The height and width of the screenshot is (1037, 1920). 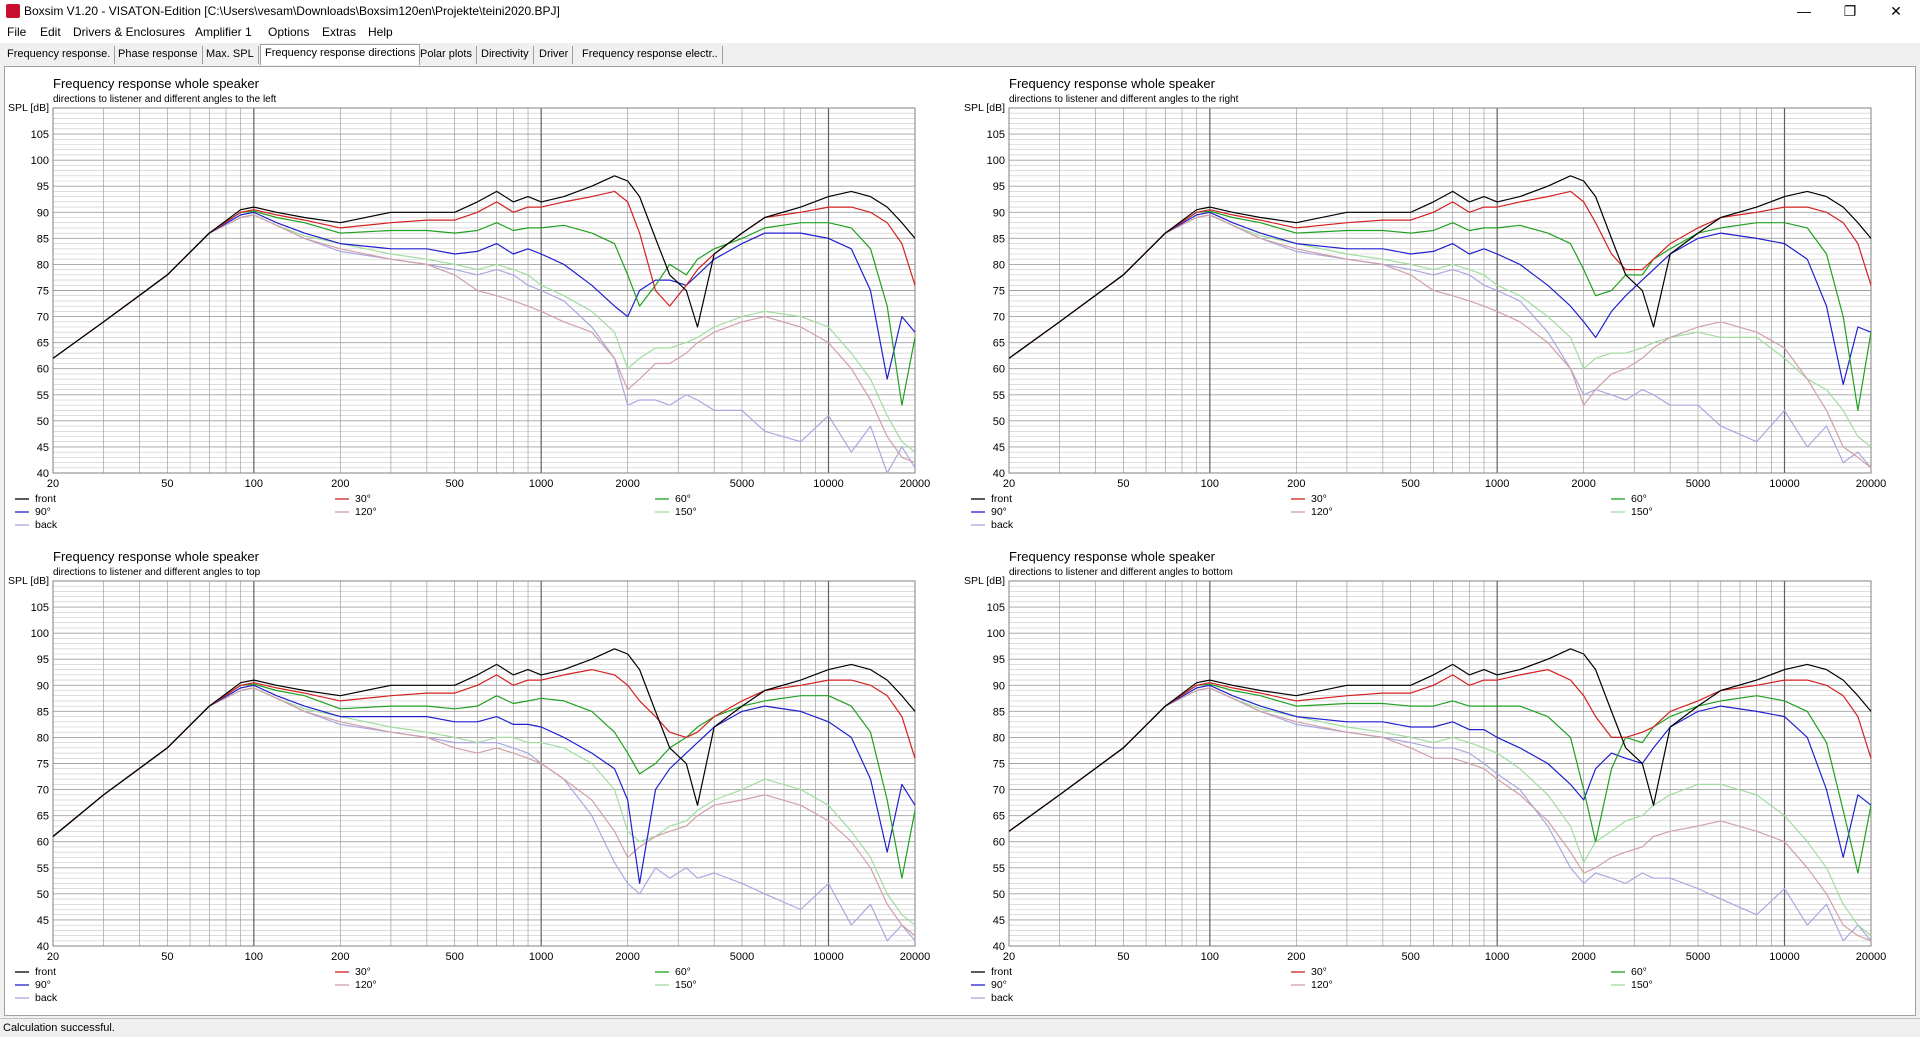 I want to click on y-tick-label: 80, so click(x=999, y=265).